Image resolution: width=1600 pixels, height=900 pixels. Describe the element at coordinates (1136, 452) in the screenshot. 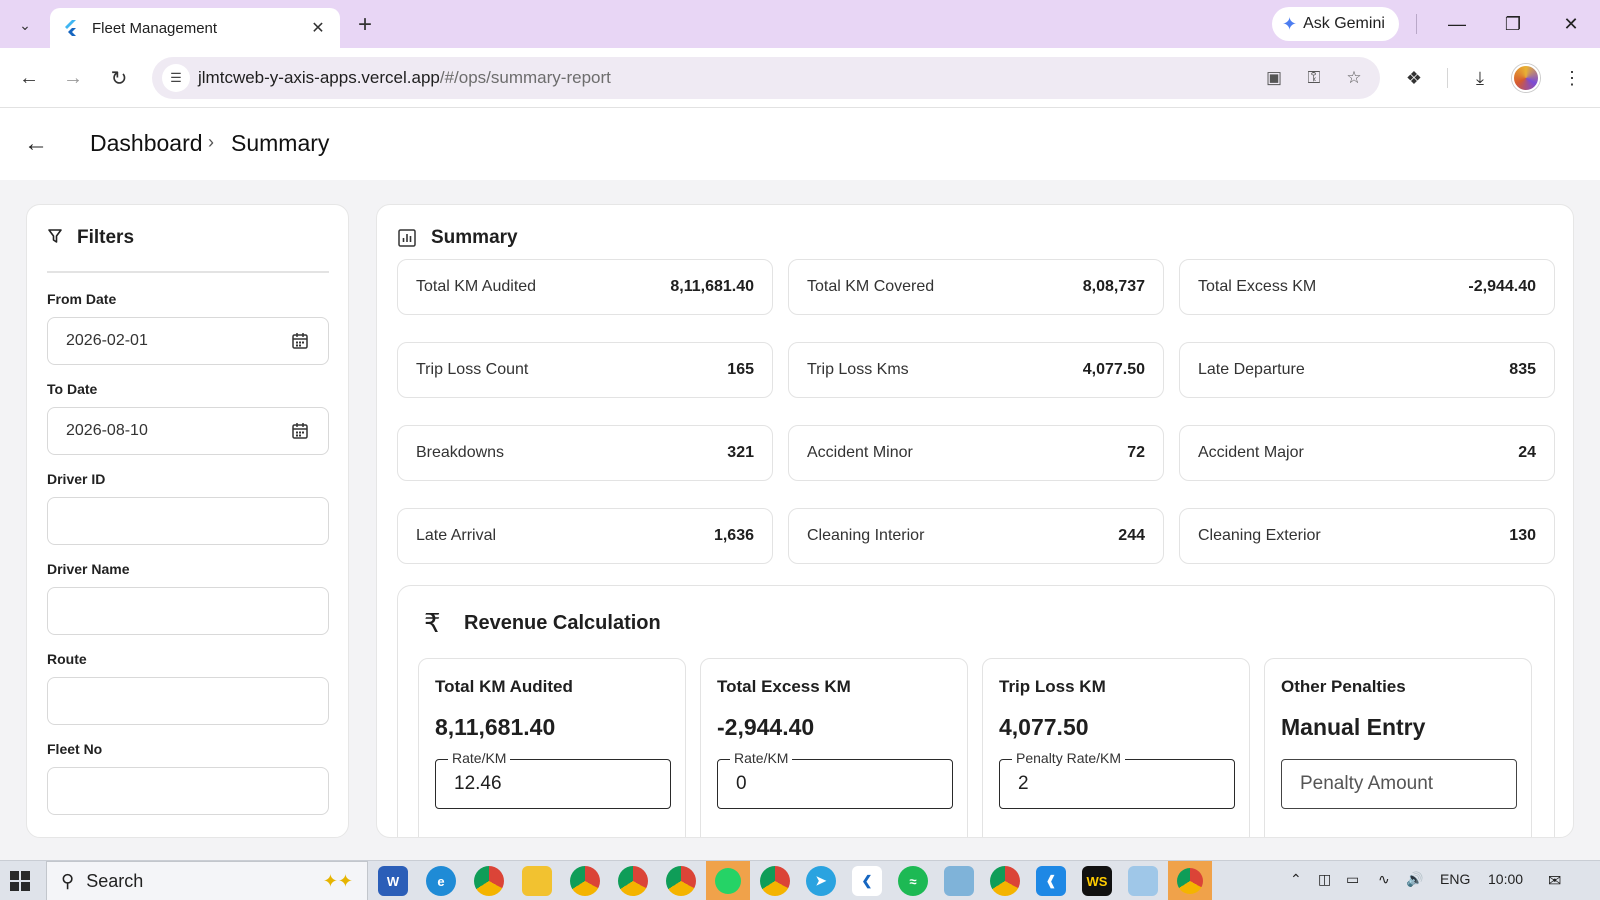

I see `stat-value: 72` at that location.